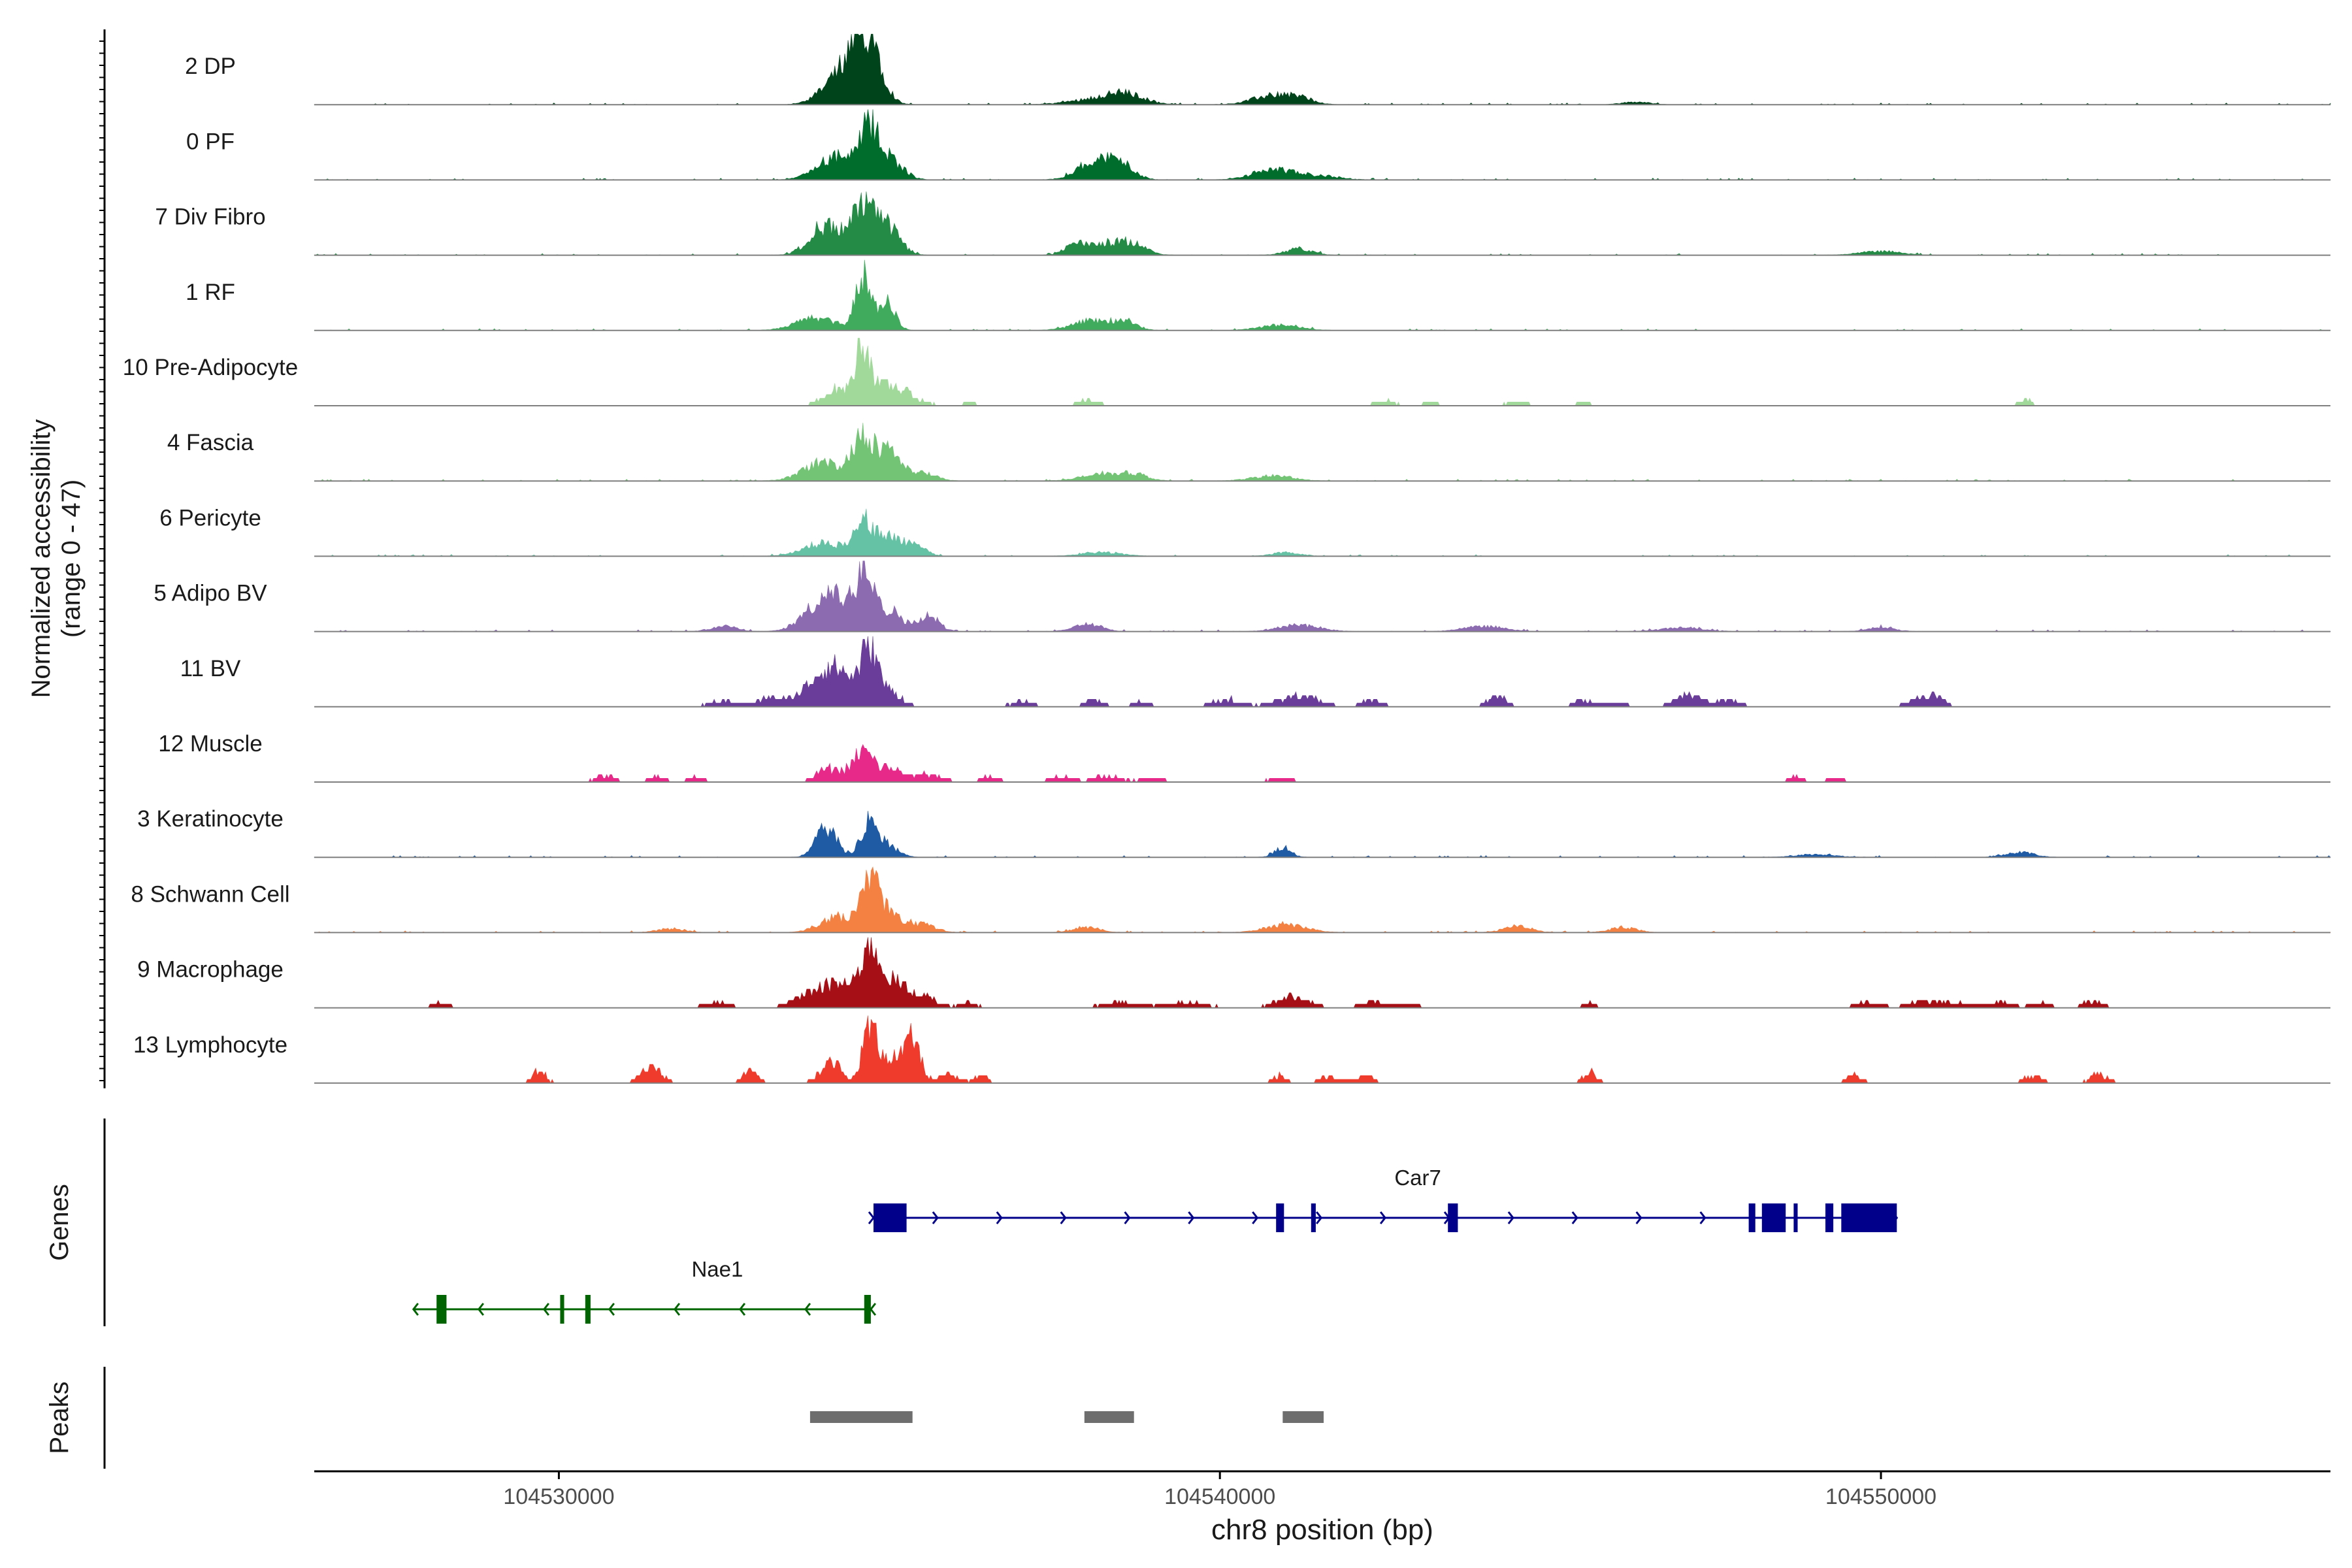 The width and height of the screenshot is (2352, 1568). I want to click on track-5-adipo-bv: 5 Adipo BV, so click(1242, 596).